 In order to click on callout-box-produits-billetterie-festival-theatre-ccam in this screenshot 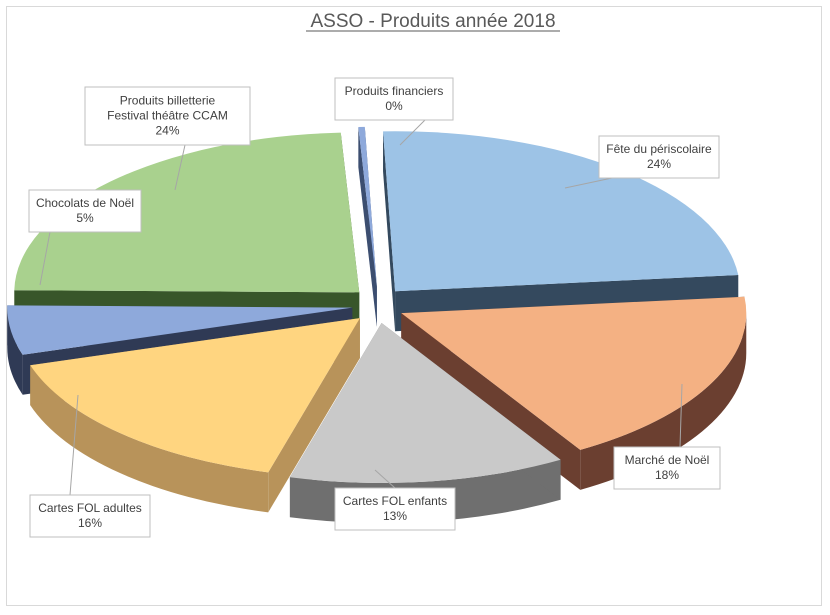, I will do `click(167, 116)`.